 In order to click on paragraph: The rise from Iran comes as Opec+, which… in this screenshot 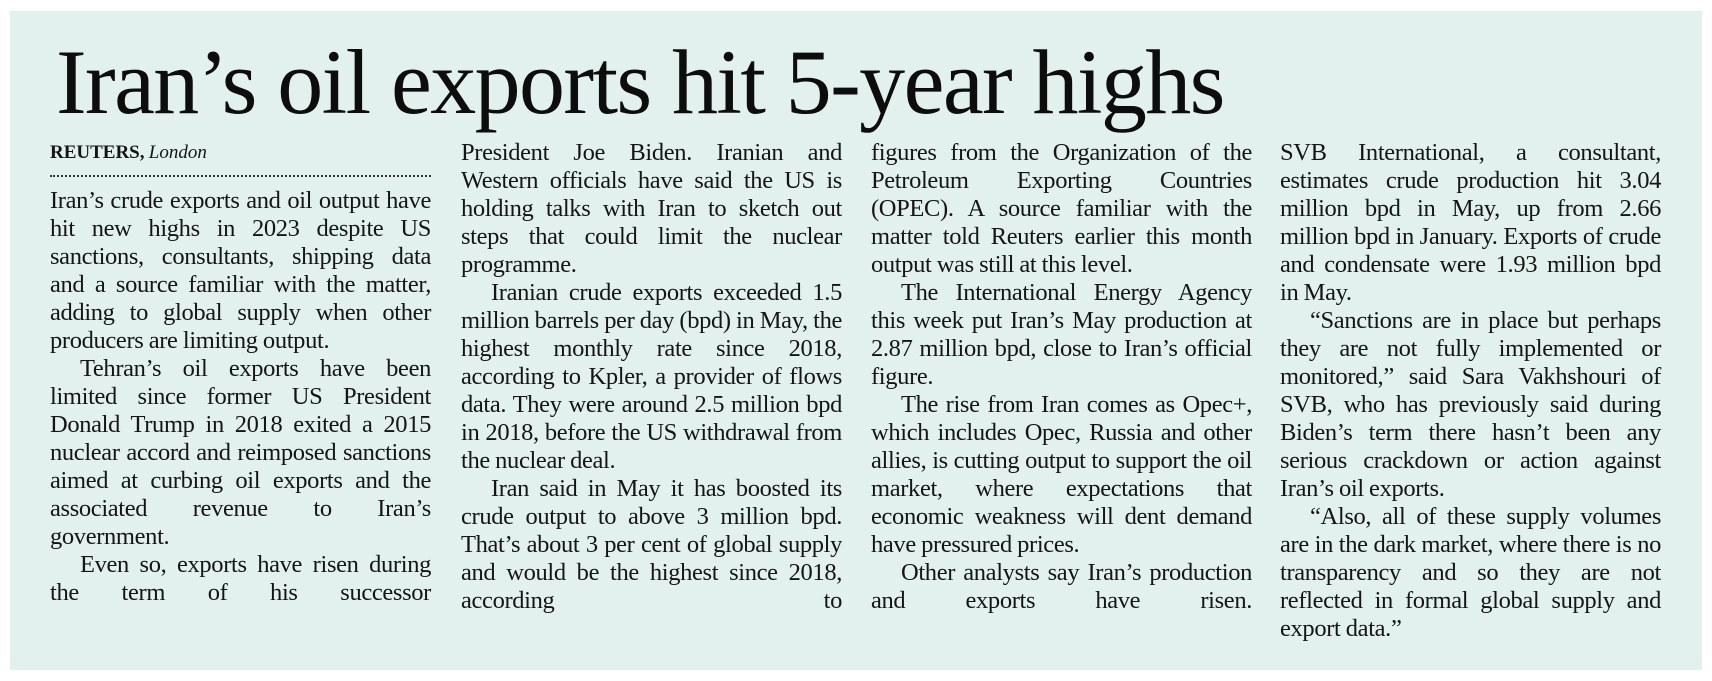, I will do `click(1061, 474)`.